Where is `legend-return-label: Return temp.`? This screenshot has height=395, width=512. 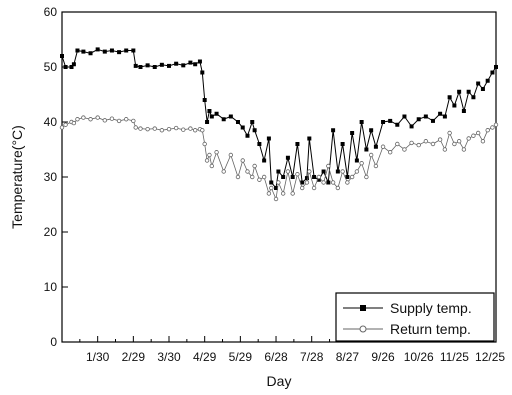
legend-return-label: Return temp. is located at coordinates (430, 329).